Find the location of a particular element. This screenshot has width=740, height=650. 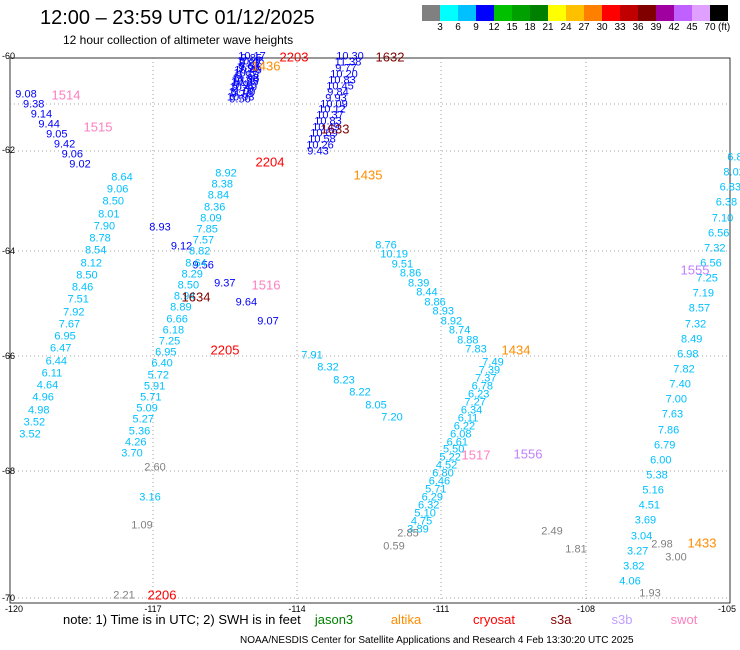

wave-height-value: 2.98 is located at coordinates (662, 544).